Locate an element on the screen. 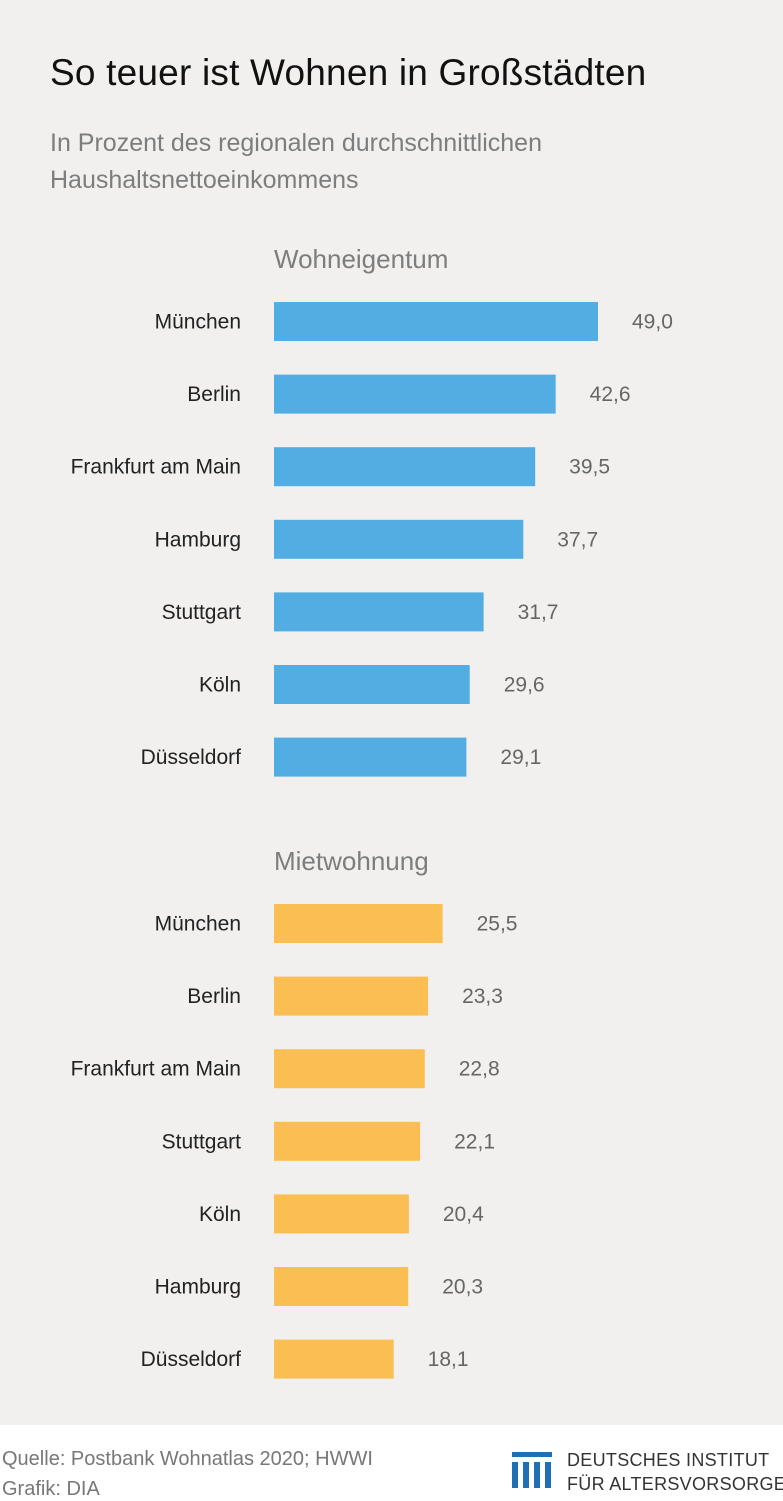 The height and width of the screenshot is (1501, 783). brand-line-1: DEUTSCHES INSTITUT is located at coordinates (668, 1460).